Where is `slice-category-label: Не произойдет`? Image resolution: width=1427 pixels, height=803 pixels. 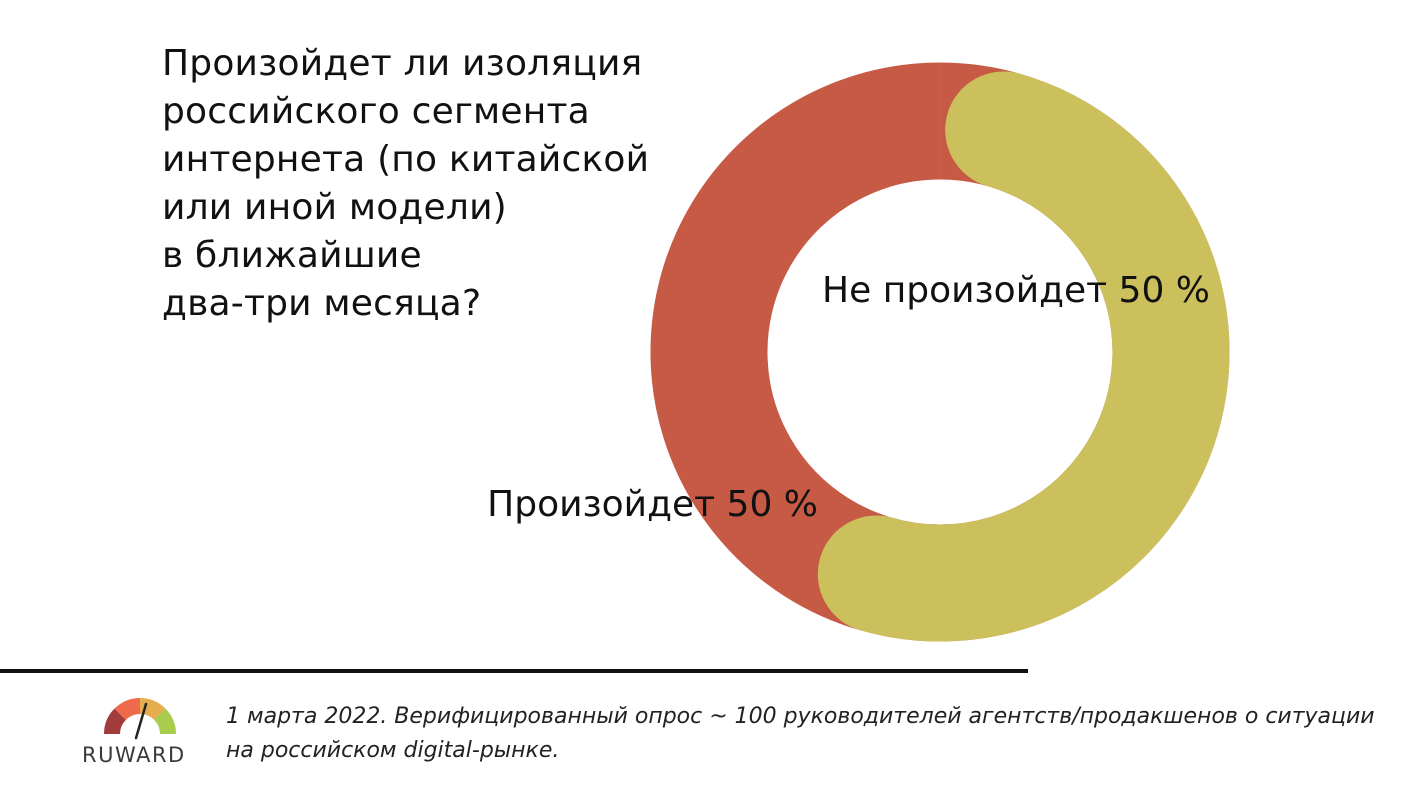
slice-category-label: Не произойдет is located at coordinates (964, 290).